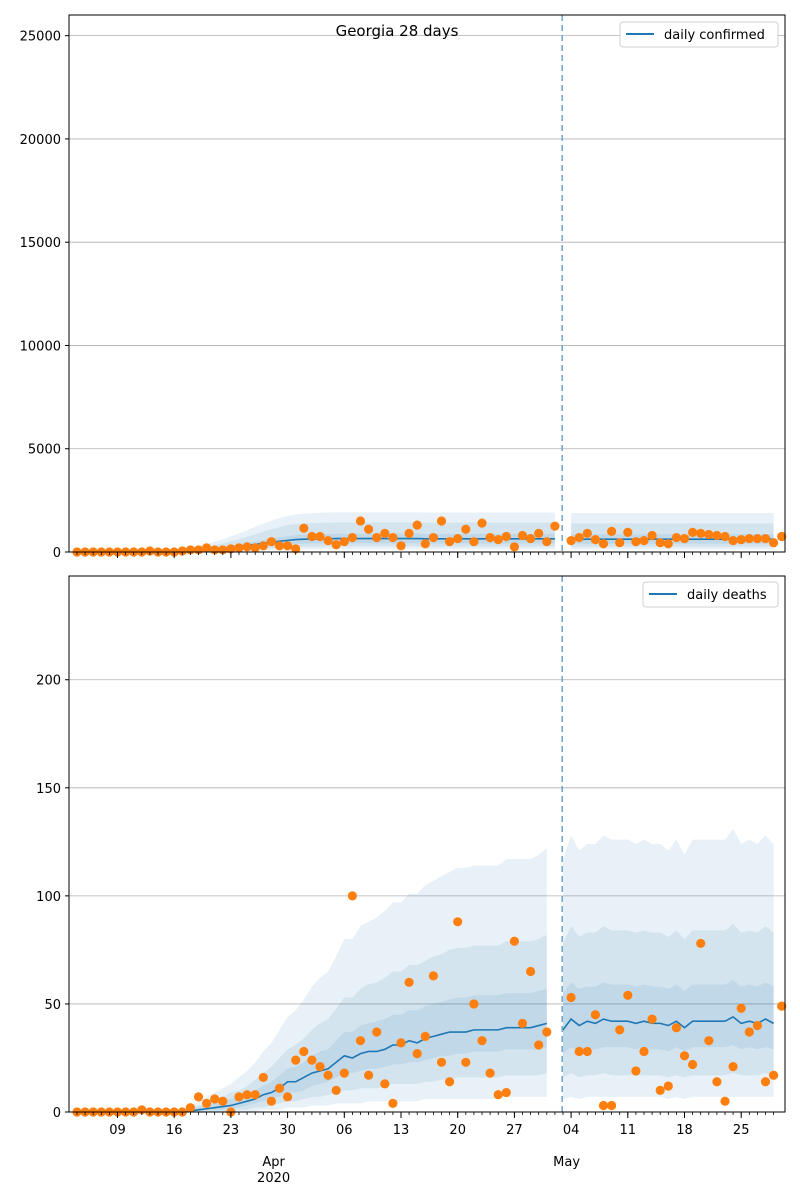 The width and height of the screenshot is (800, 1200). What do you see at coordinates (514, 1130) in the screenshot?
I see `x-tick-label: 27` at bounding box center [514, 1130].